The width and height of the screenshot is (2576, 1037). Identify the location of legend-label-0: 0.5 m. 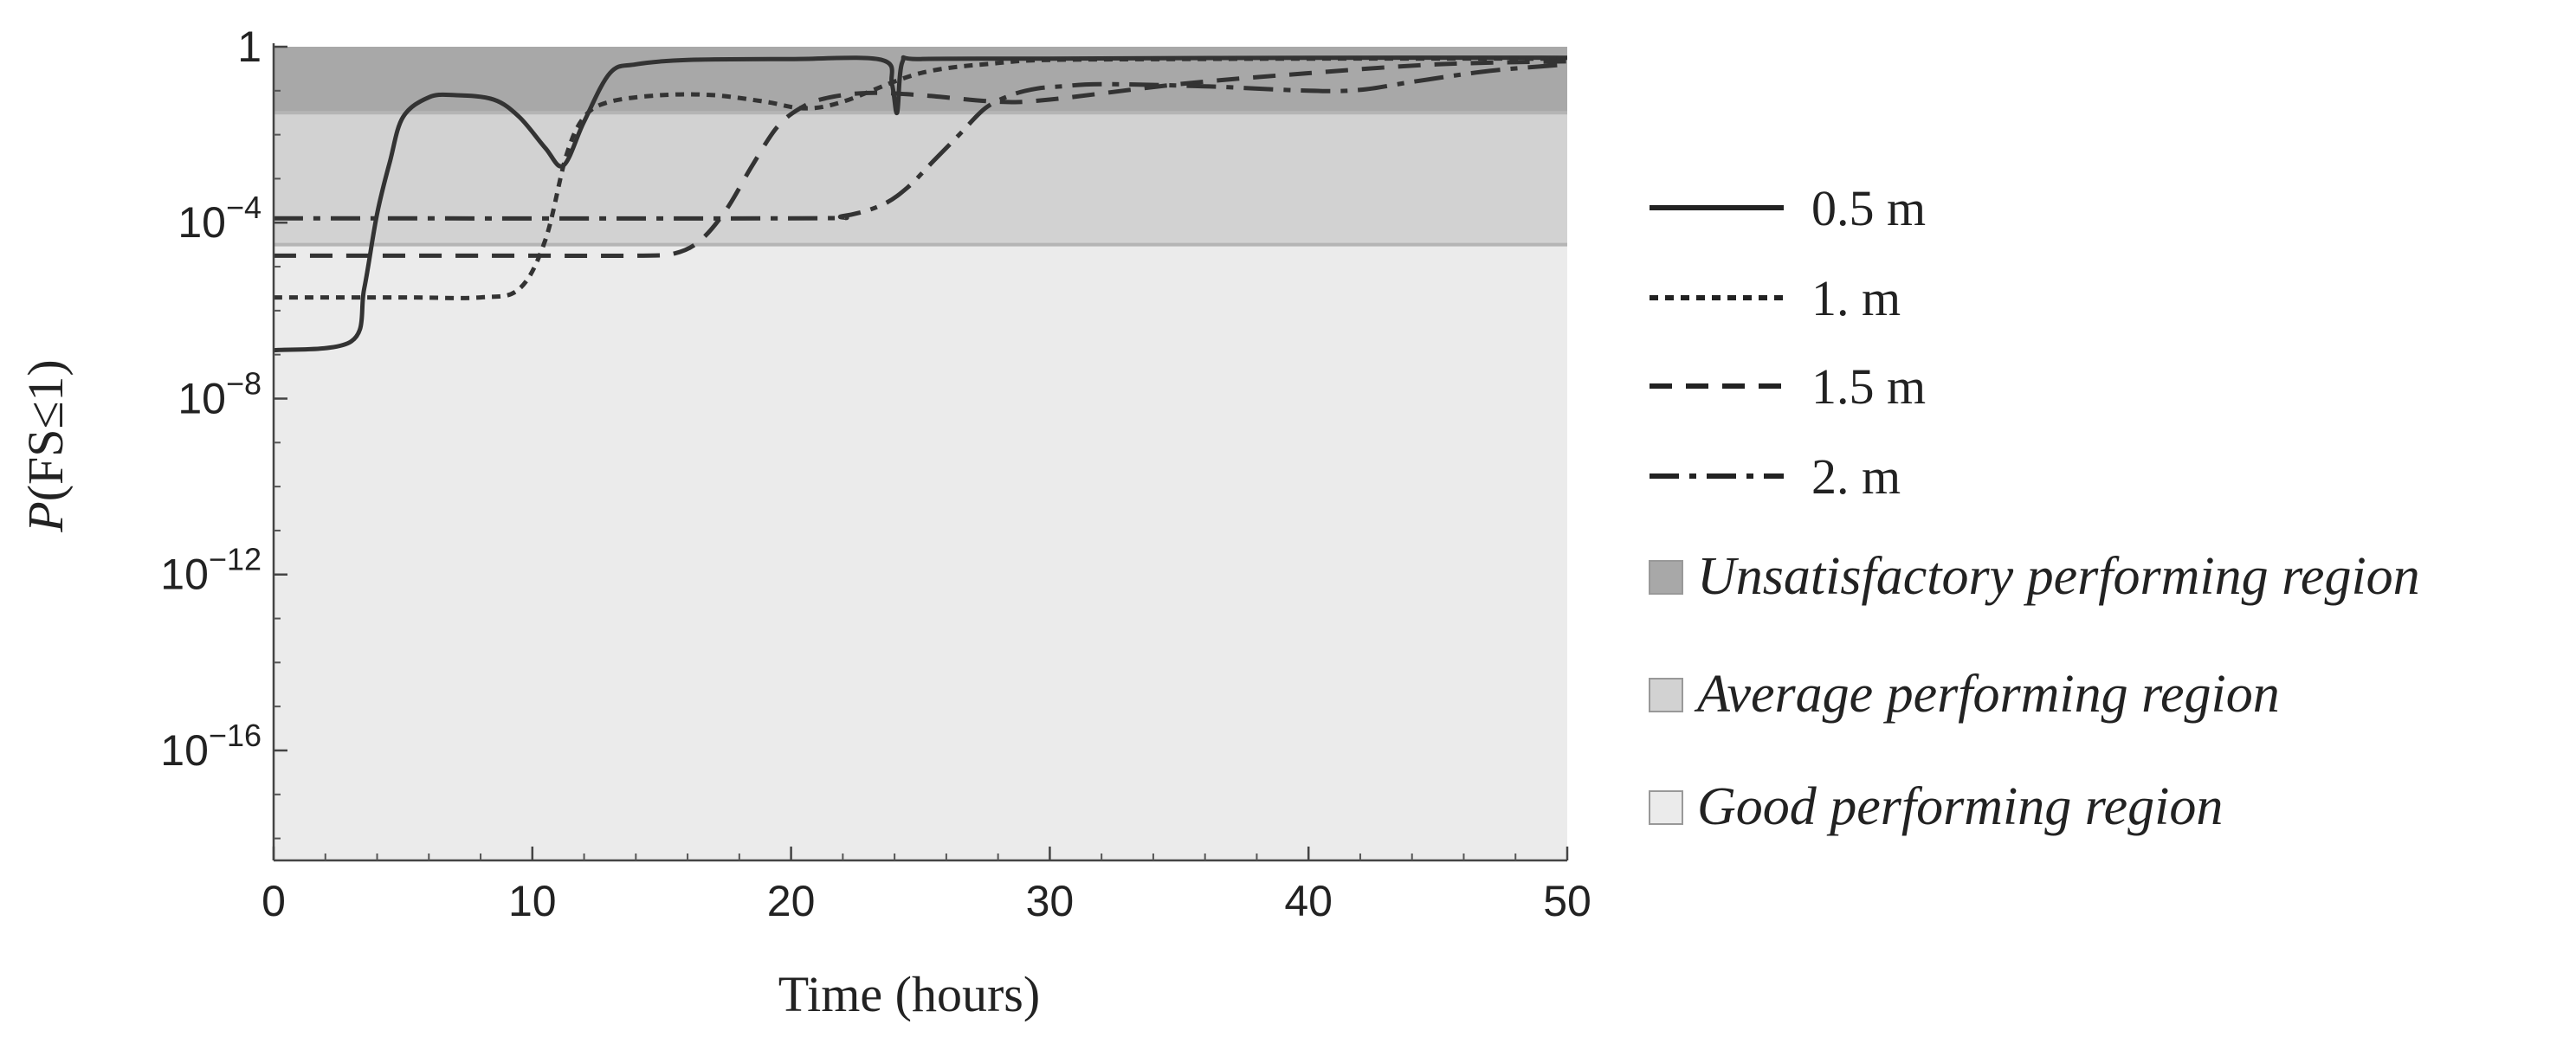
(1868, 208).